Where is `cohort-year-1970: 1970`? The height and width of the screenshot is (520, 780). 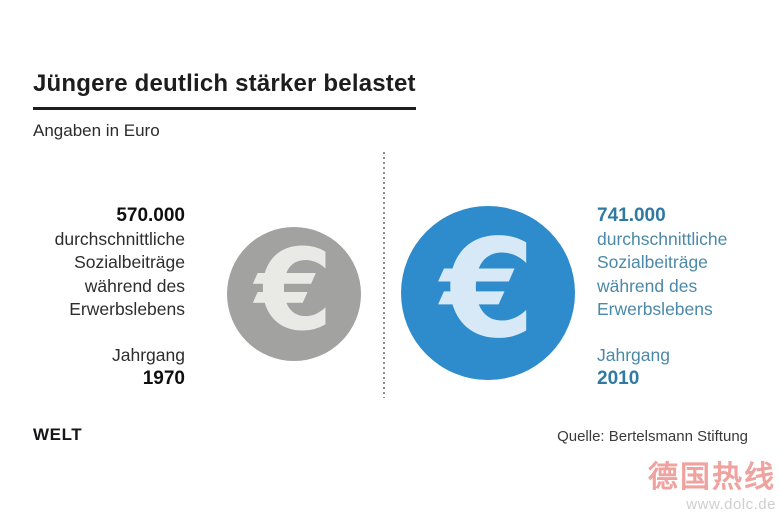 cohort-year-1970: 1970 is located at coordinates (163, 378).